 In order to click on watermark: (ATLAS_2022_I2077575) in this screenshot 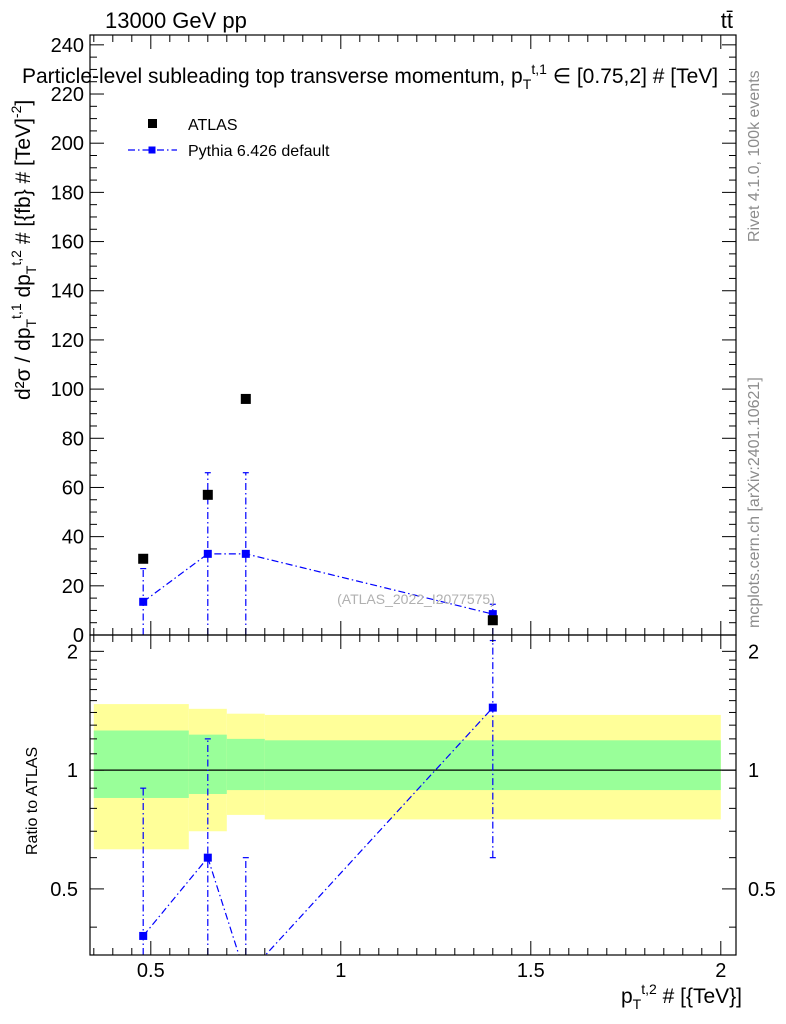, I will do `click(416, 599)`.